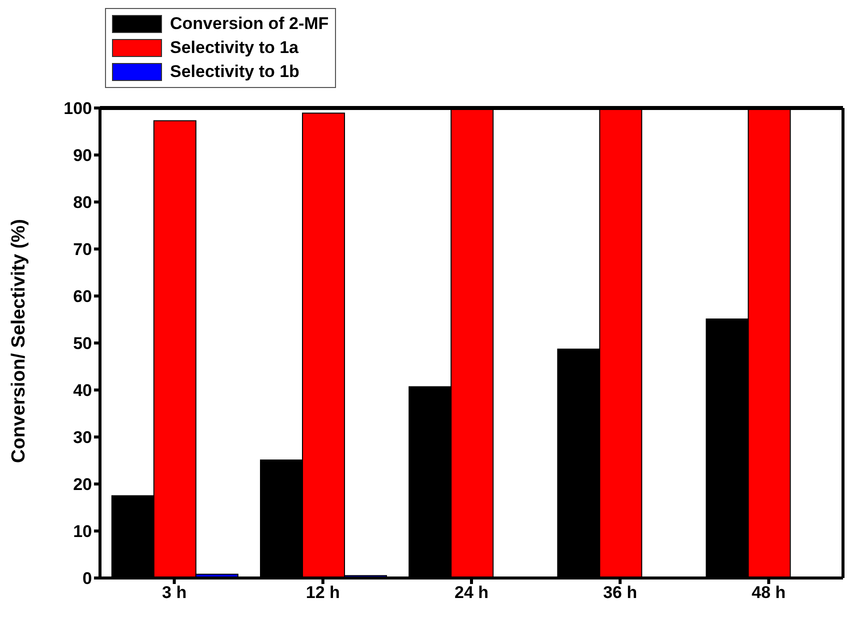 The width and height of the screenshot is (855, 635). Describe the element at coordinates (82, 438) in the screenshot. I see `y-tick-label: 30` at that location.